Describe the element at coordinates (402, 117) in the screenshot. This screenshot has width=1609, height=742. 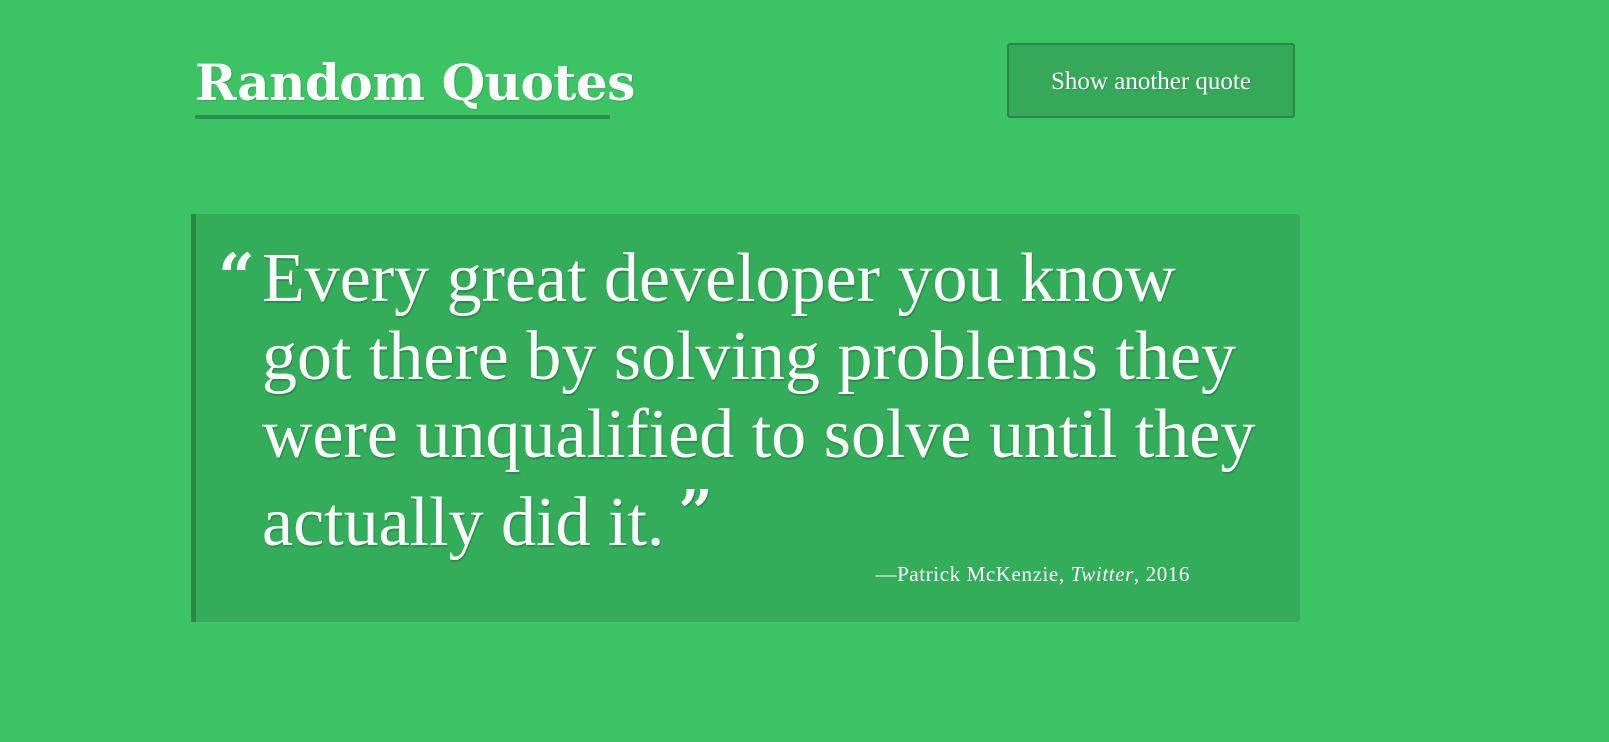
I see `title-underline` at that location.